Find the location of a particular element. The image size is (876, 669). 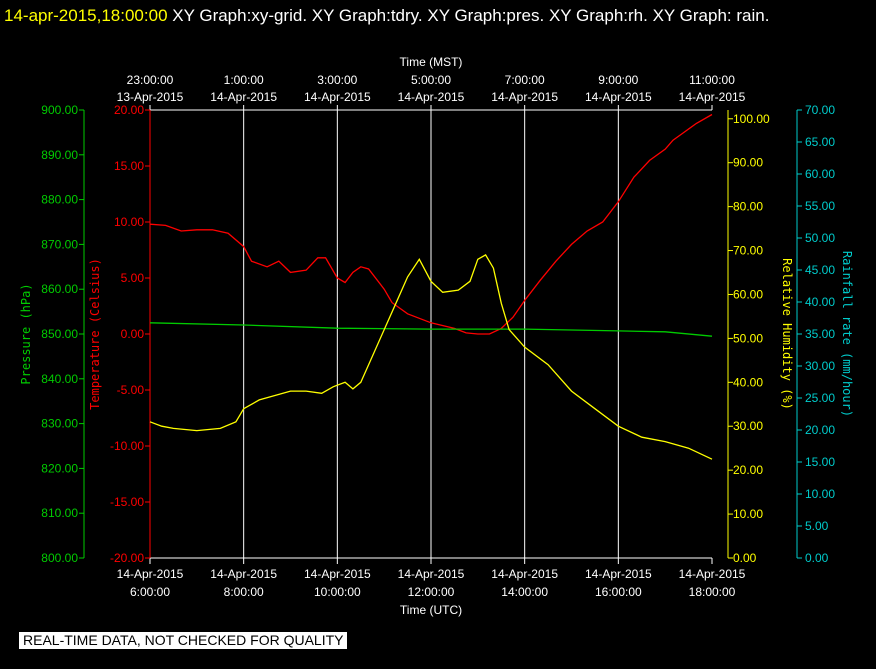

rain-tick-label: 25.00 is located at coordinates (820, 398).